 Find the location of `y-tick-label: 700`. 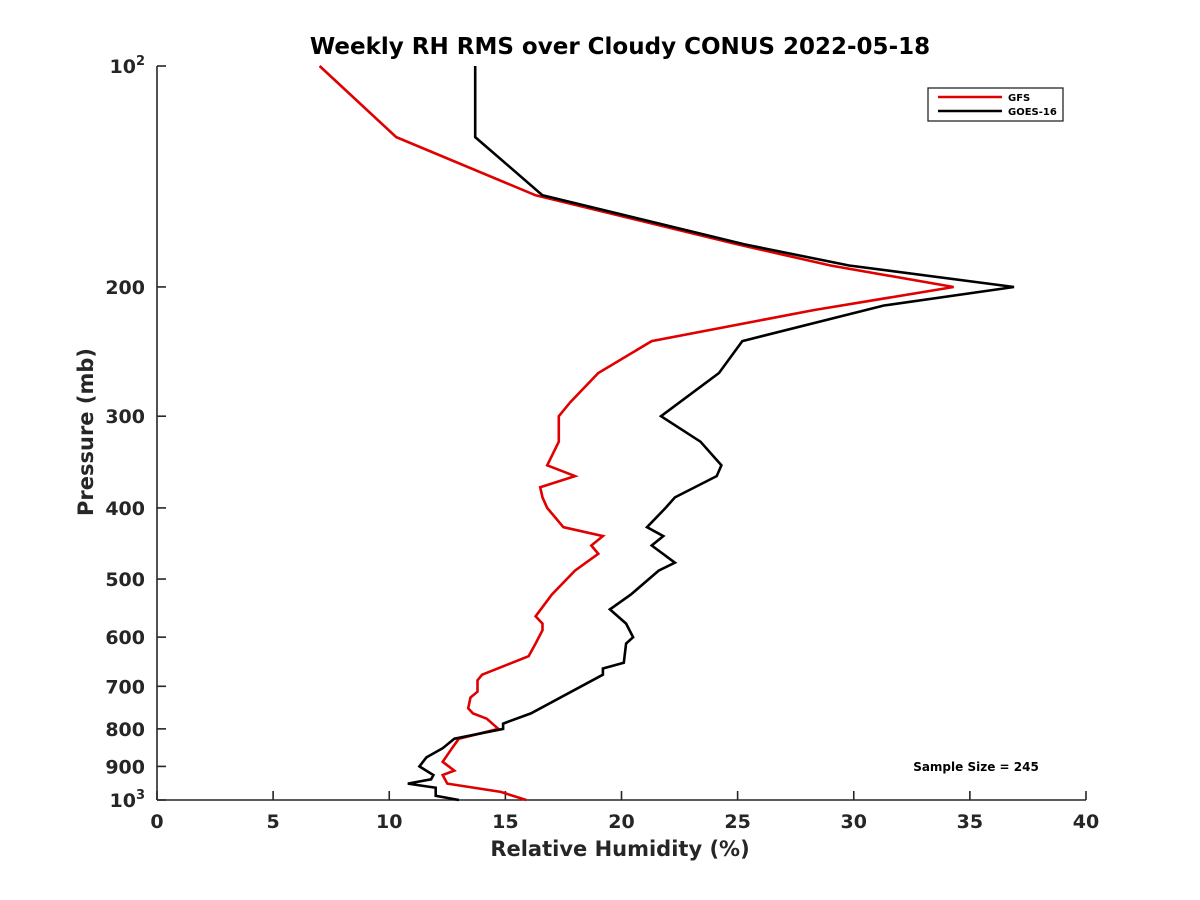

y-tick-label: 700 is located at coordinates (125, 687).